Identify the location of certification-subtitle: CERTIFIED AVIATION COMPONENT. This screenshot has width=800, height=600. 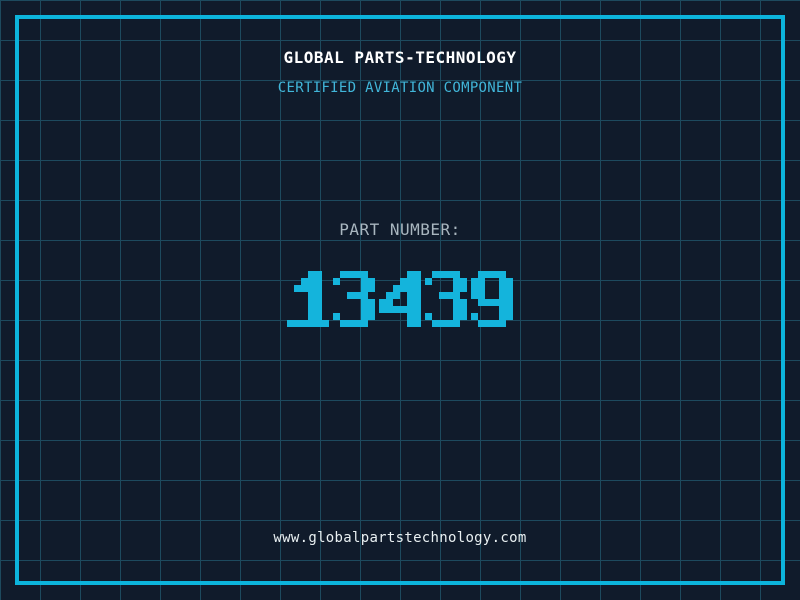
(400, 88).